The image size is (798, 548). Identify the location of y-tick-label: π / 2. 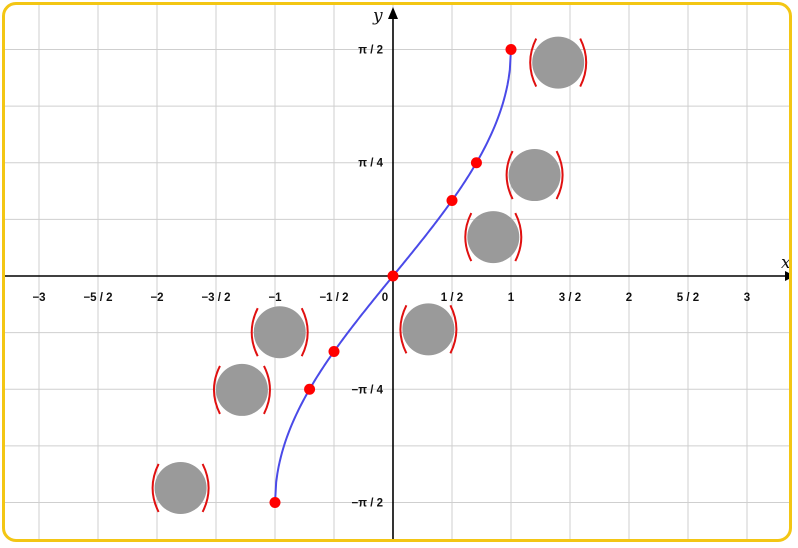
(370, 50).